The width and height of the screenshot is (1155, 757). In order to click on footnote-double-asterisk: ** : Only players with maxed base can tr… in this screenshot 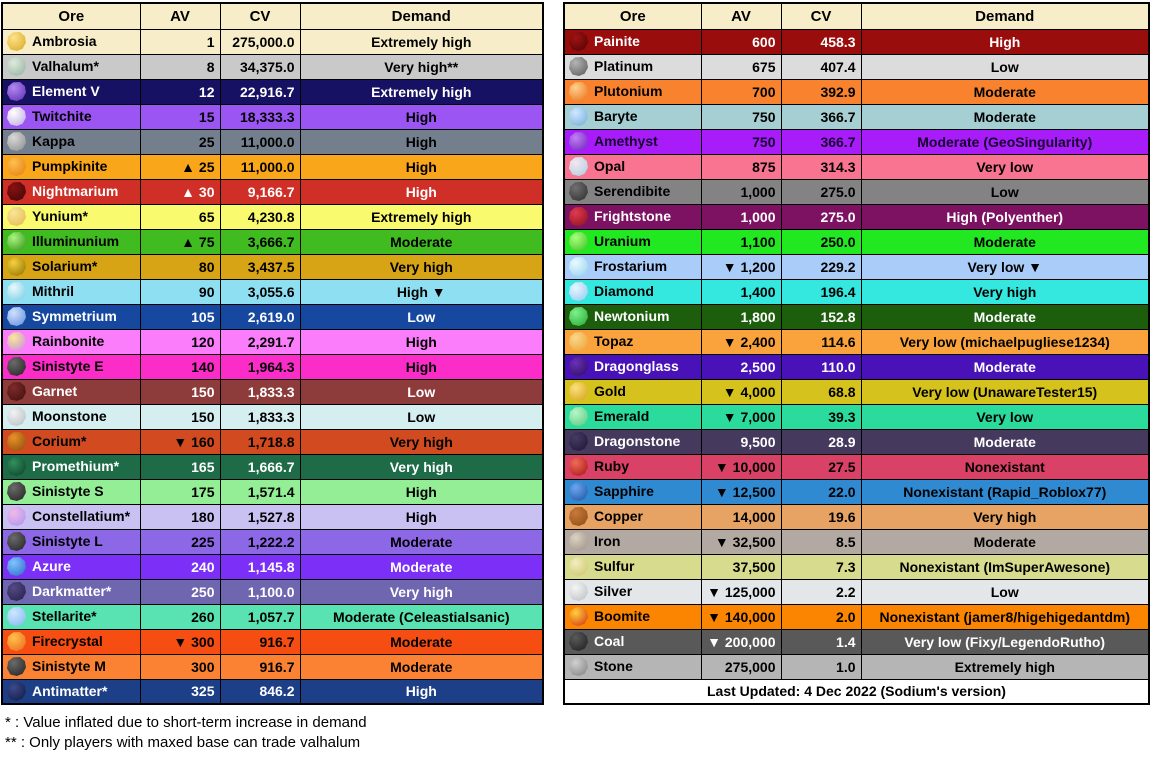, I will do `click(183, 742)`.